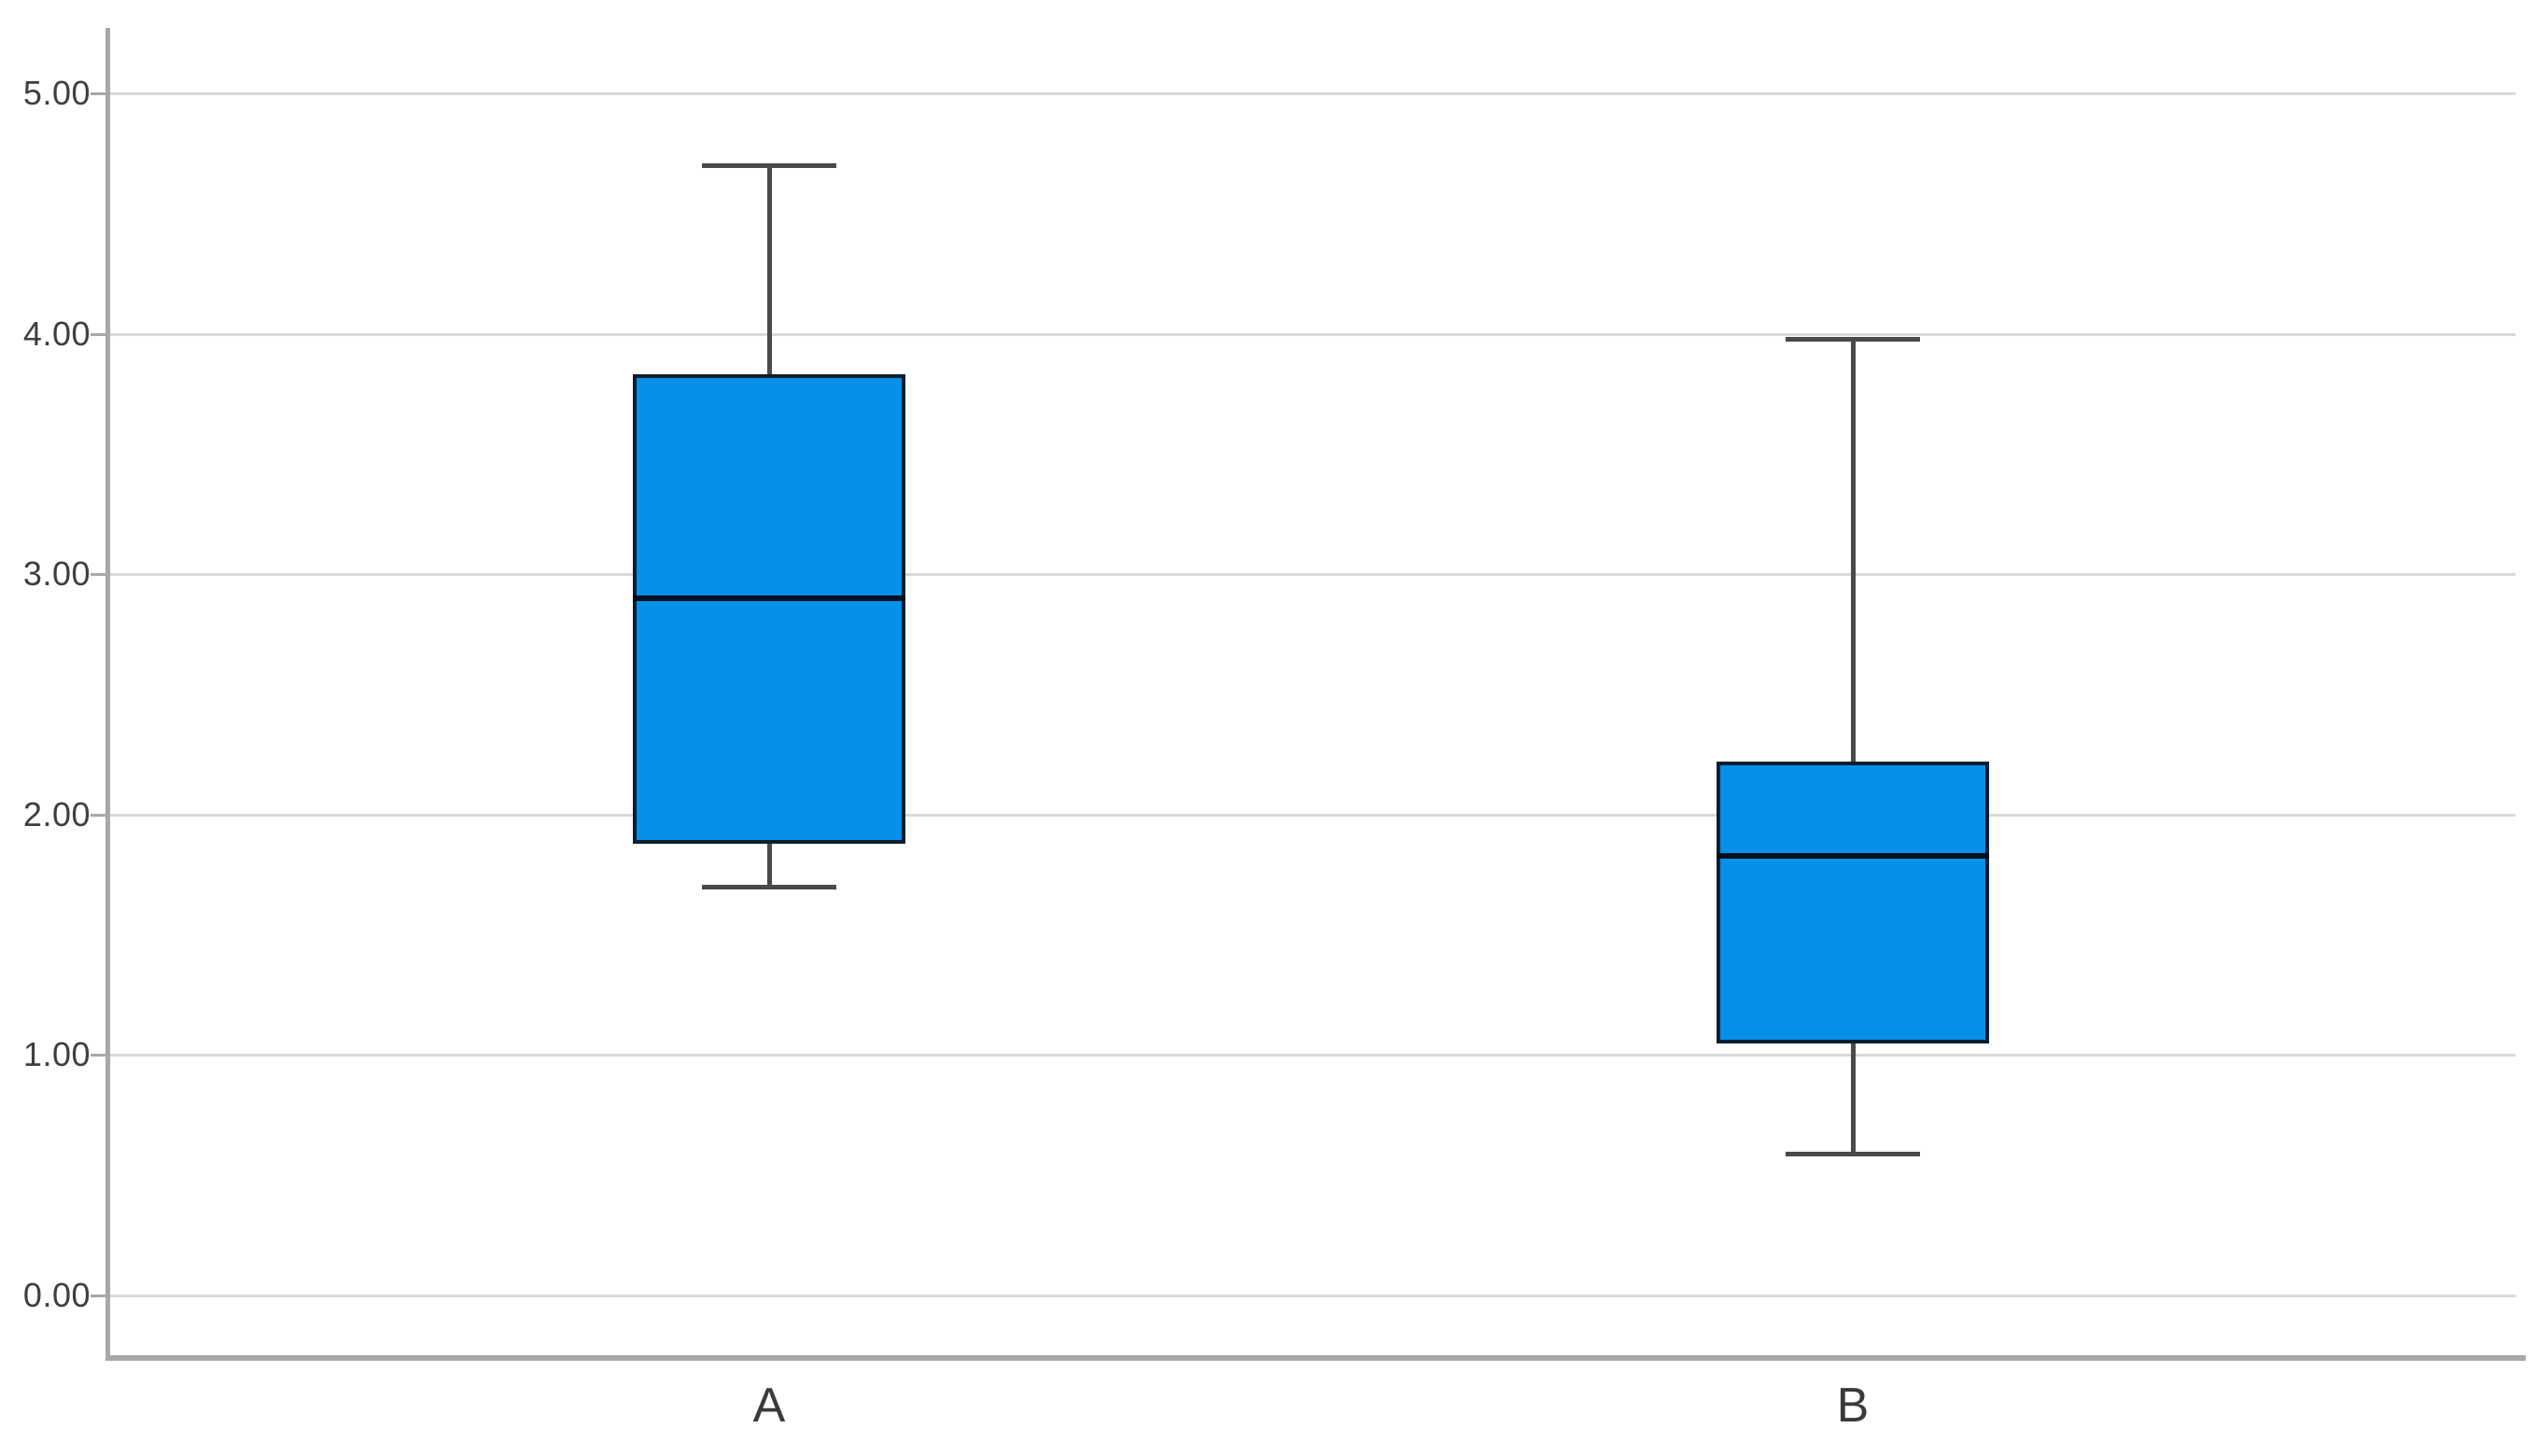  I want to click on lower-whisker-cap-b, so click(1853, 1154).